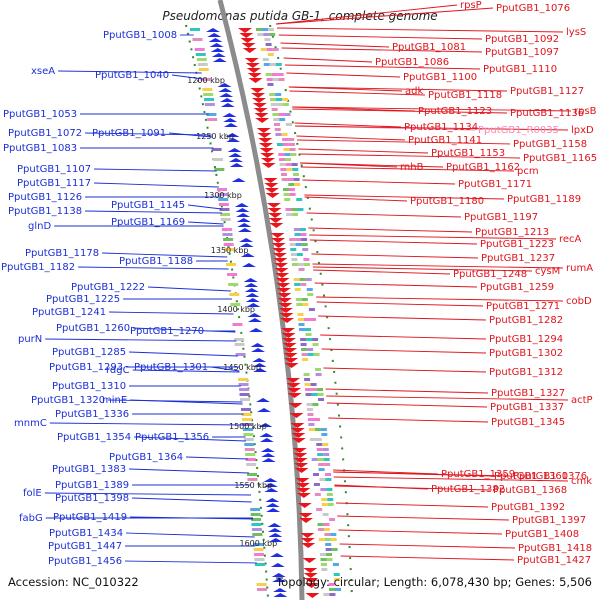 This screenshot has height=600, width=600. I want to click on gene-label-minus: PputGB1_1364, so click(146, 457).